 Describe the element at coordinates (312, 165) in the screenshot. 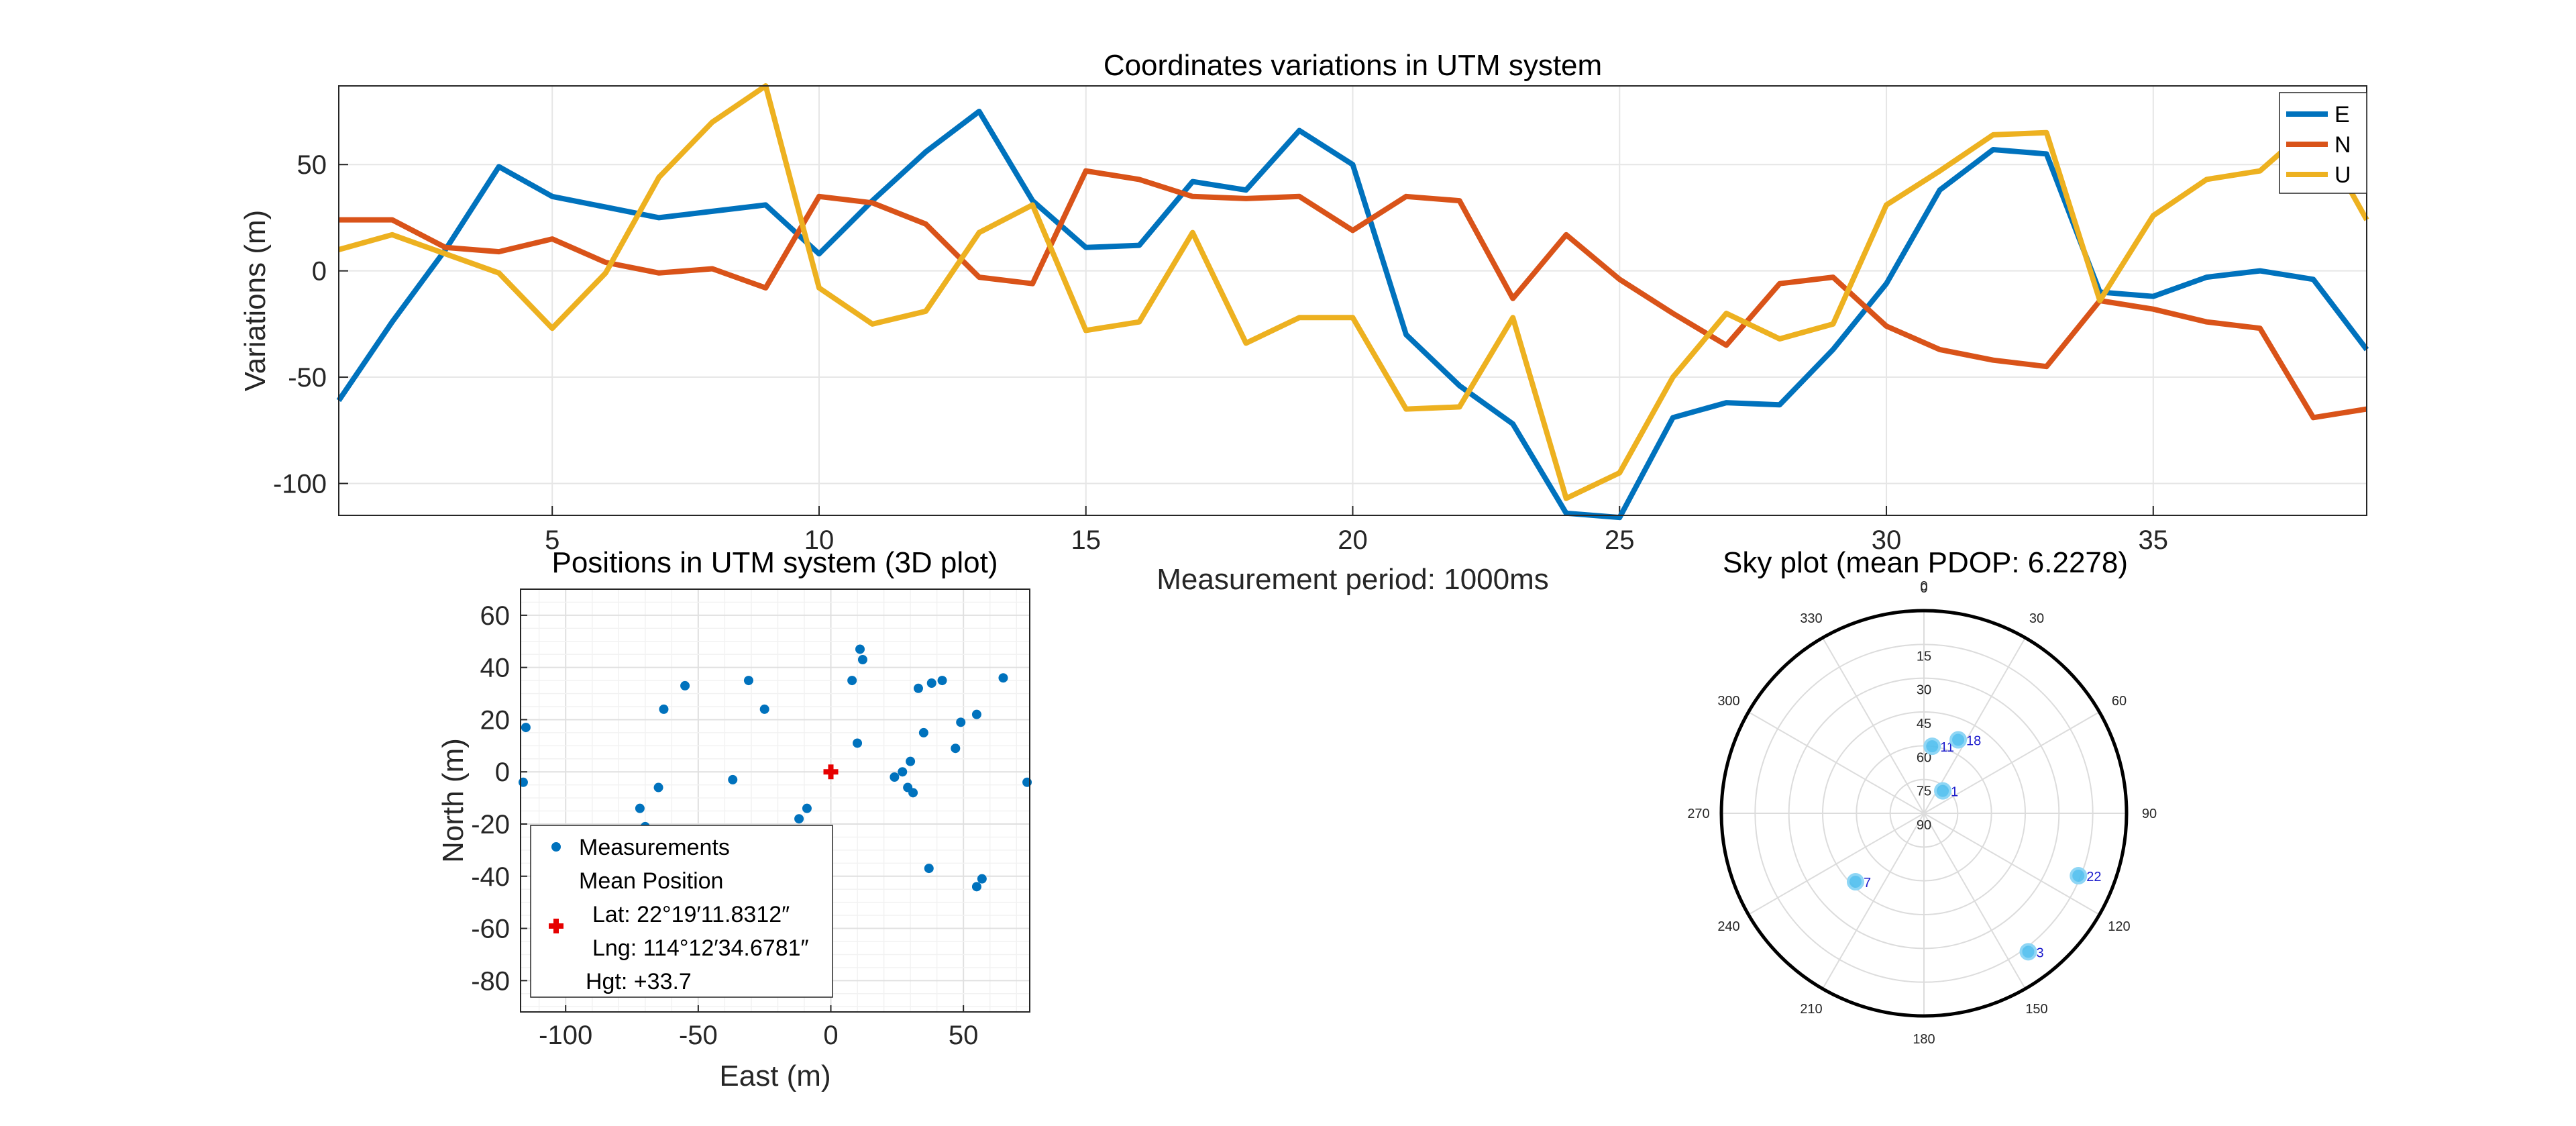

I see `line-chart-y-tick-label: 50` at that location.